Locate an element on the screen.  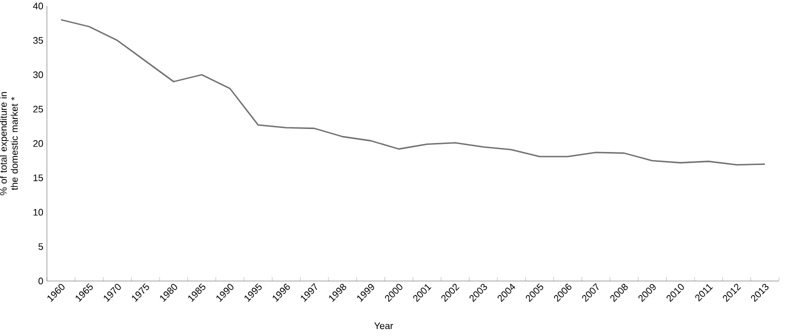
y-tick-label: 15 is located at coordinates (39, 178).